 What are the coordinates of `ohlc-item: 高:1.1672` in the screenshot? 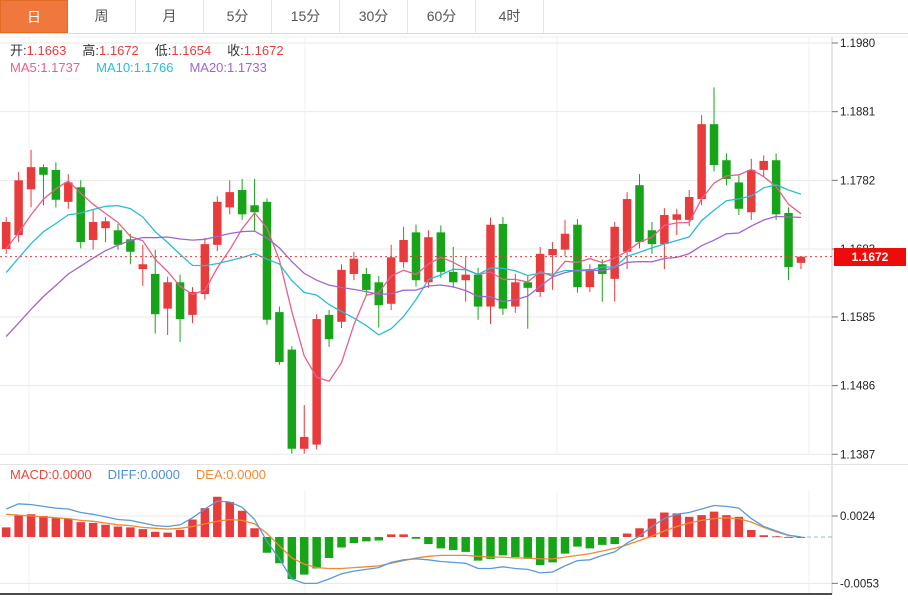 It's located at (110, 50).